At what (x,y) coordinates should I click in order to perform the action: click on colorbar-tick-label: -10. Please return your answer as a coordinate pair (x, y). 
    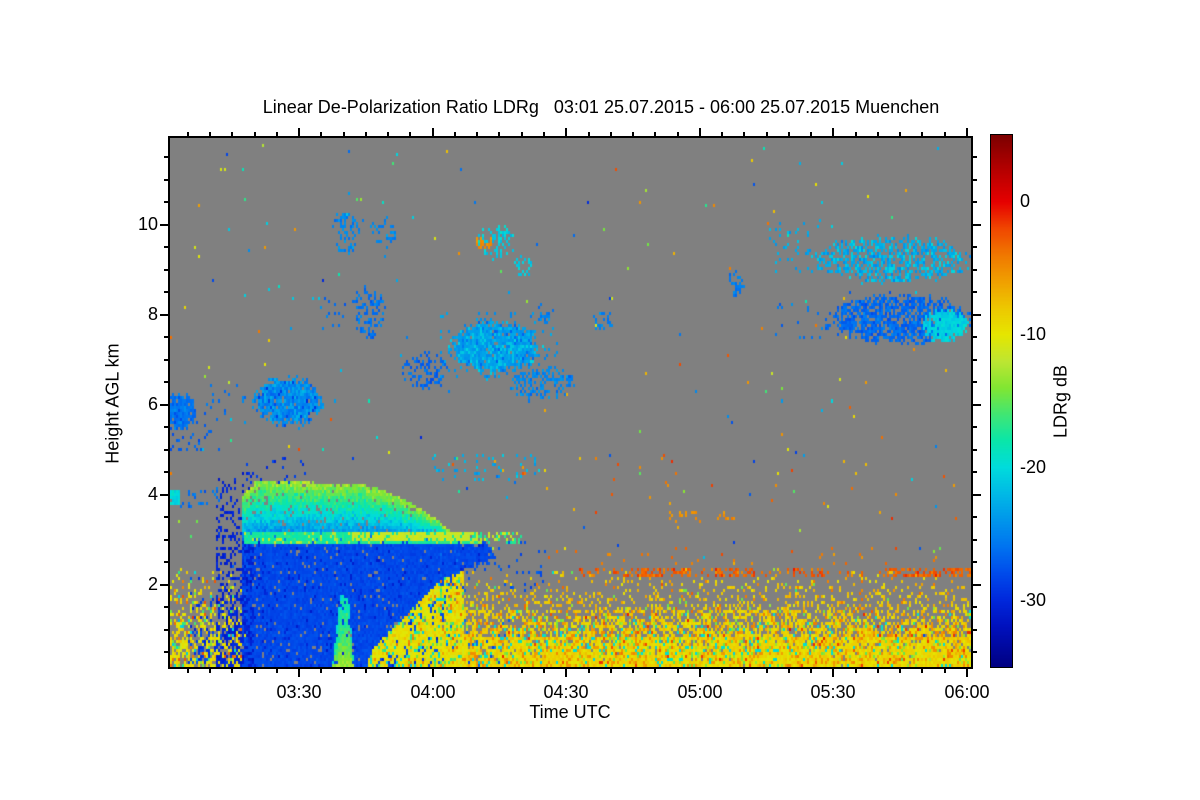
    Looking at the image, I should click on (1033, 334).